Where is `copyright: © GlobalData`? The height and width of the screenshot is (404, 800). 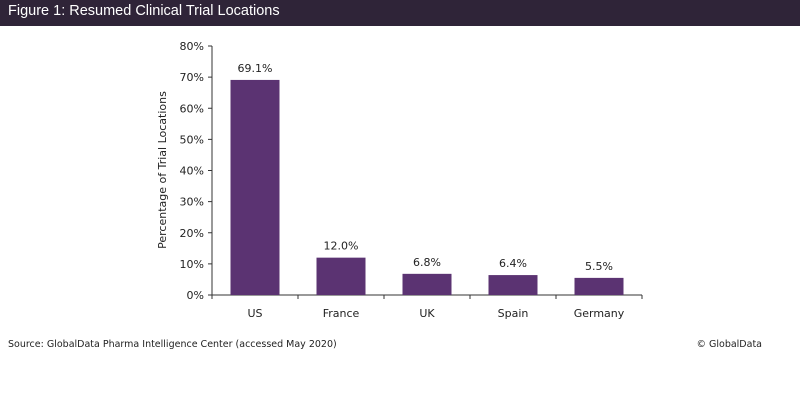 copyright: © GlobalData is located at coordinates (729, 344).